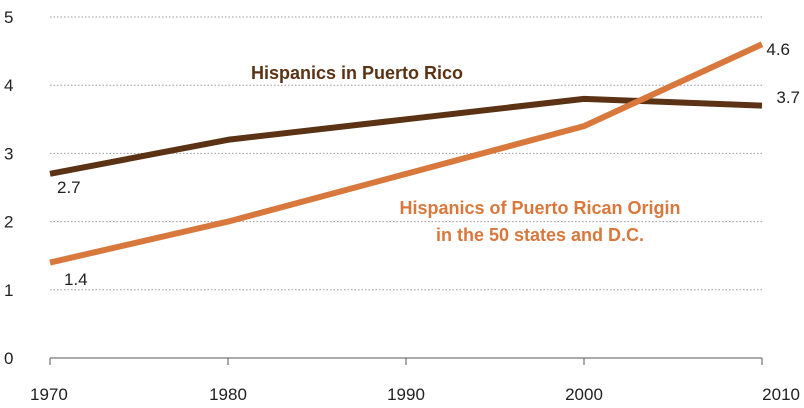  What do you see at coordinates (8, 358) in the screenshot?
I see `y-tick-label: 0` at bounding box center [8, 358].